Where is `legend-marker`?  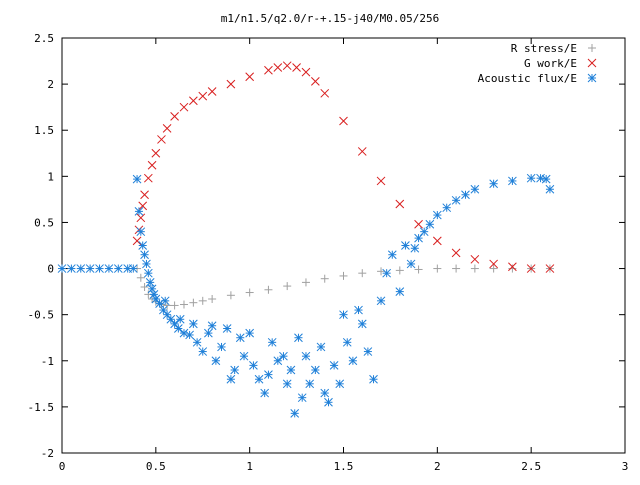 legend-marker is located at coordinates (592, 48).